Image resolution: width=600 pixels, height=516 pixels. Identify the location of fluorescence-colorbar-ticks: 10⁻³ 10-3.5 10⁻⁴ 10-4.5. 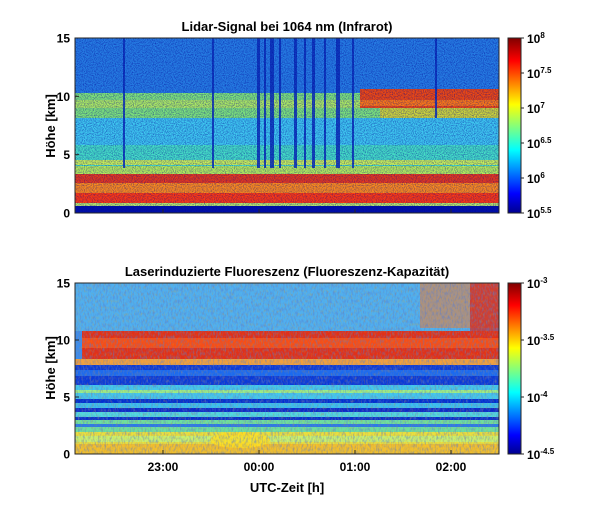
(538, 369).